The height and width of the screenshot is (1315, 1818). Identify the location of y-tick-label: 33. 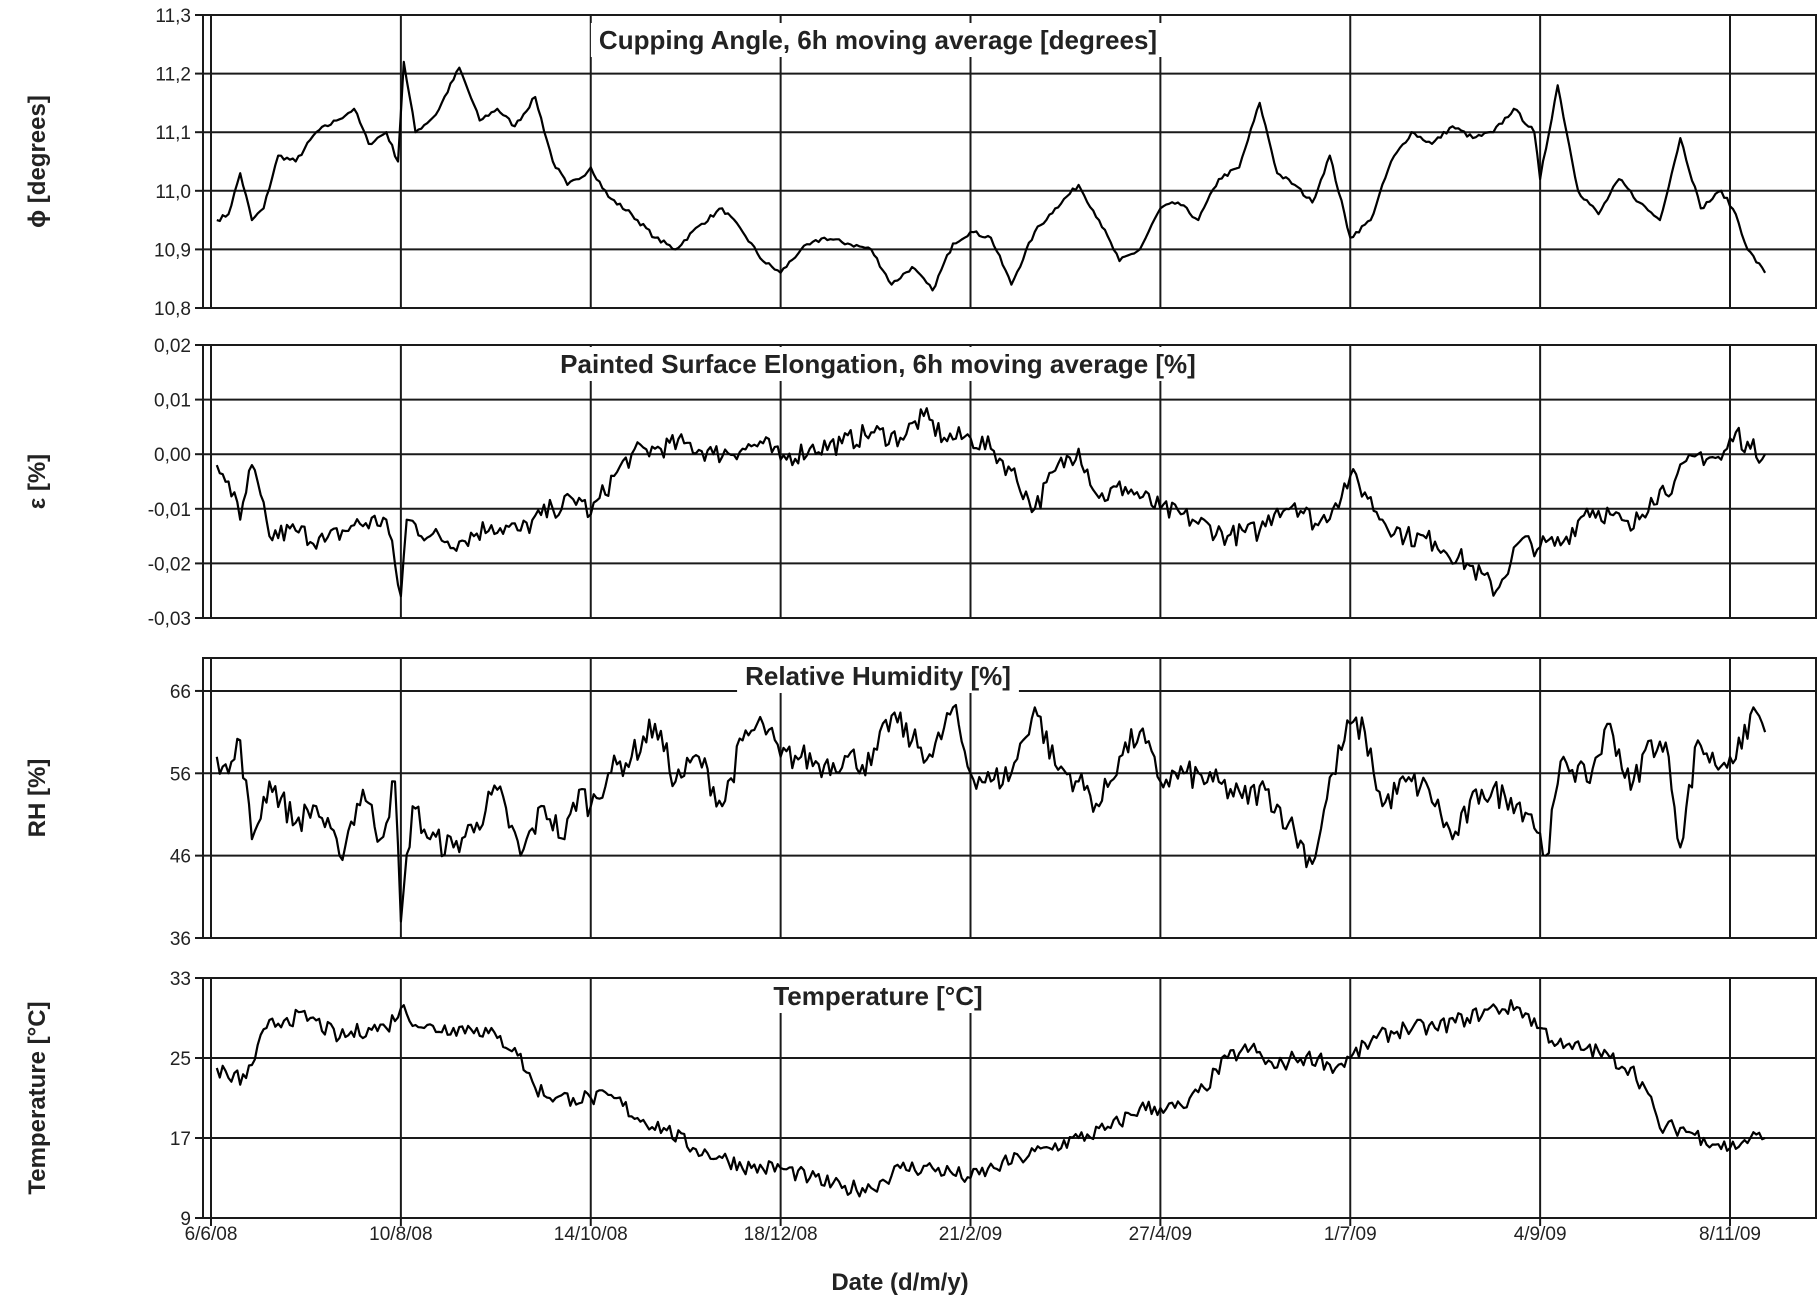
(180, 979).